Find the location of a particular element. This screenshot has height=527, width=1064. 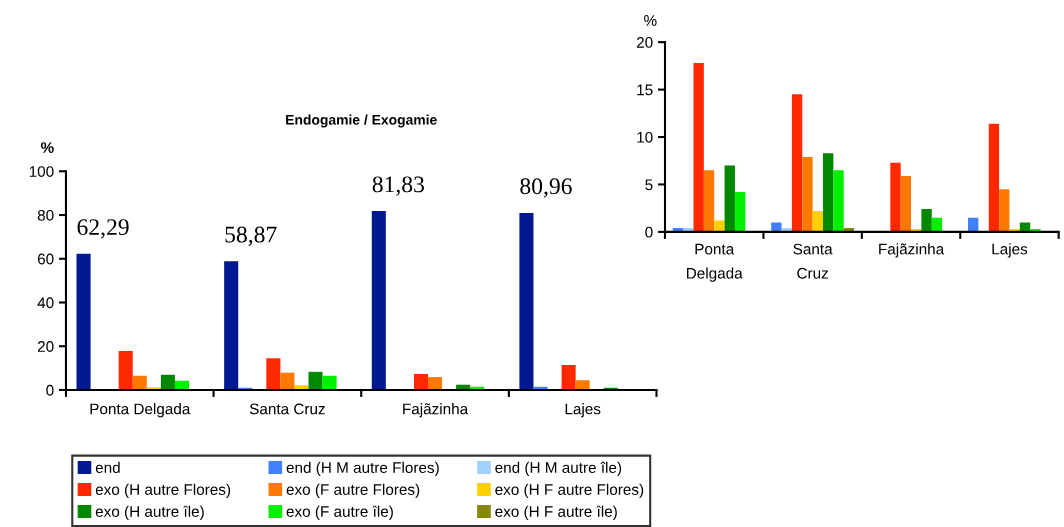

legend-label: end (H M autre île) is located at coordinates (558, 469).